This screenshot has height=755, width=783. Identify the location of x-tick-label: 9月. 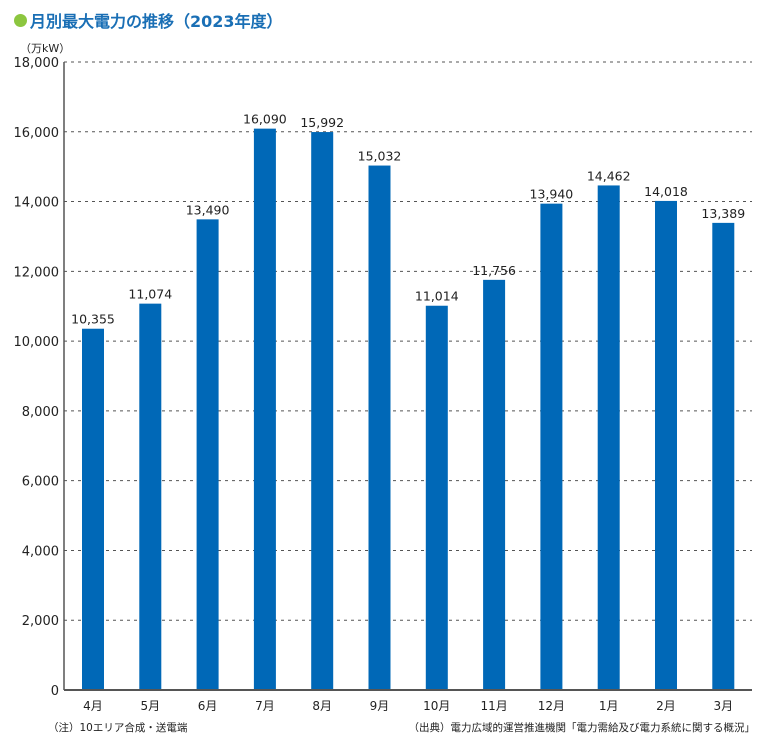
(380, 706).